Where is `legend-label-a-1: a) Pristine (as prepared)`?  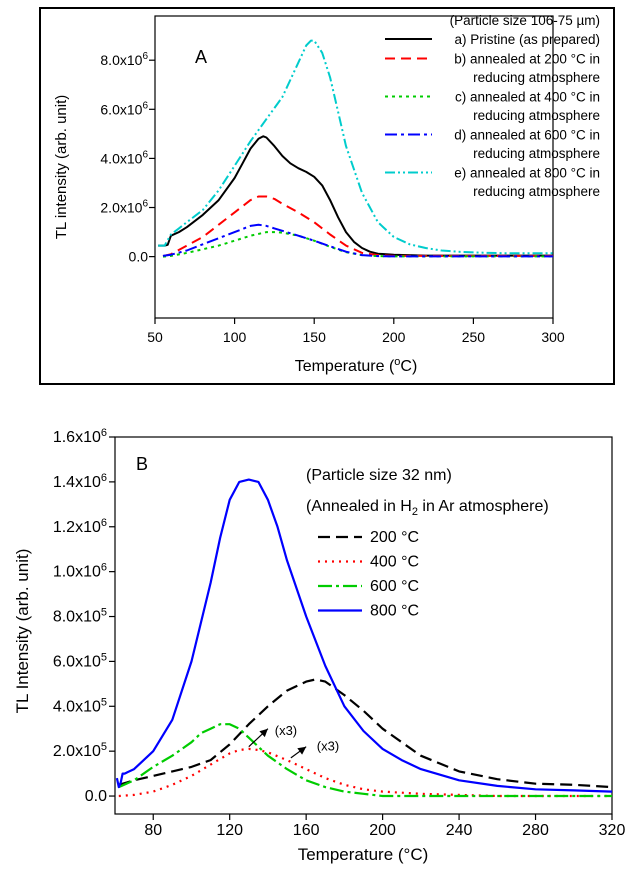 legend-label-a-1: a) Pristine (as prepared) is located at coordinates (527, 39).